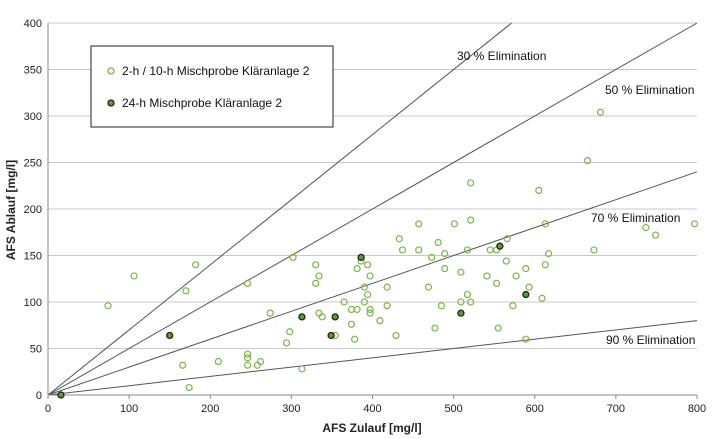 The width and height of the screenshot is (728, 439). Describe the element at coordinates (111, 71) in the screenshot. I see `legend-marker-open` at that location.